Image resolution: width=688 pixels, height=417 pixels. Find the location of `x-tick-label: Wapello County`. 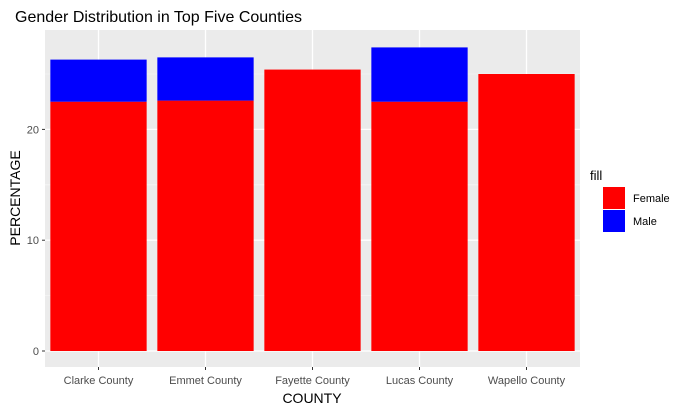

x-tick-label: Wapello County is located at coordinates (527, 381).